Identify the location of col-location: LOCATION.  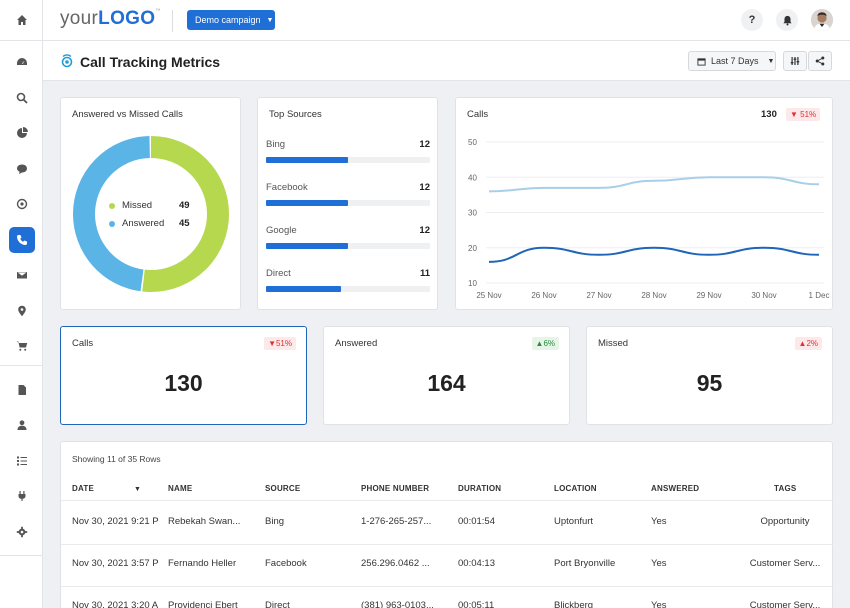
(575, 488).